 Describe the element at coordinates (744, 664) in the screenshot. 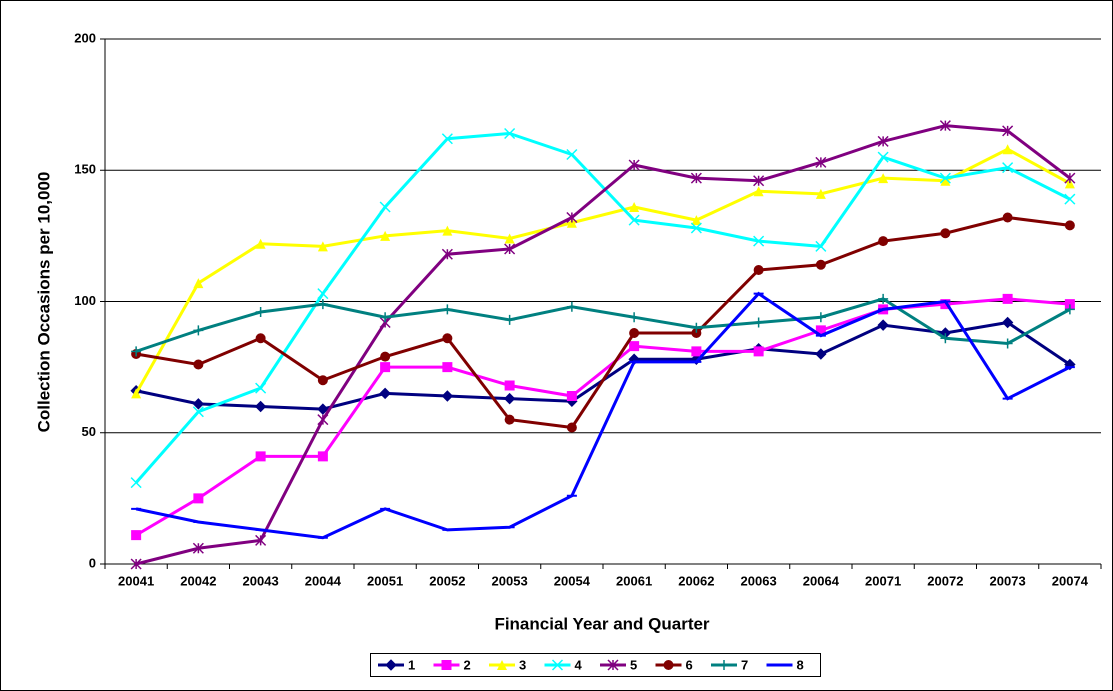

I see `legend-label: 7` at that location.